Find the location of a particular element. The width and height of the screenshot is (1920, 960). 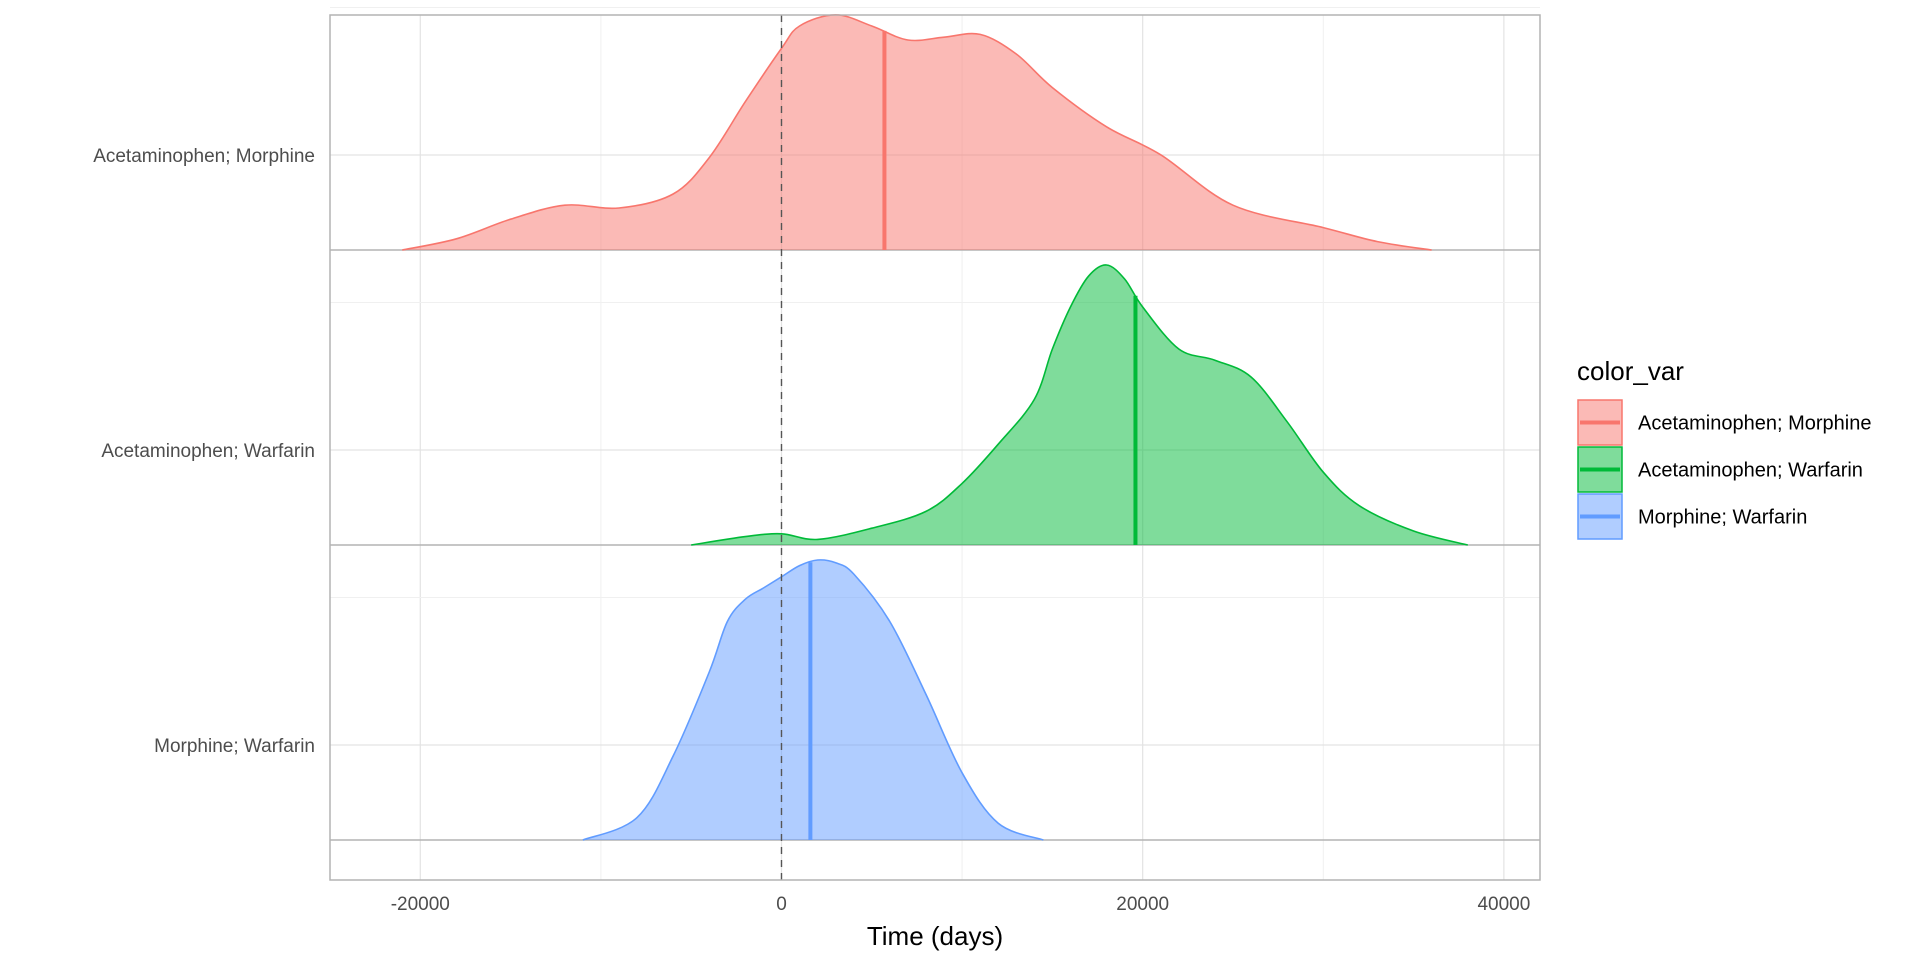

y-tick-label: Acetaminophen; Morphine is located at coordinates (204, 156).